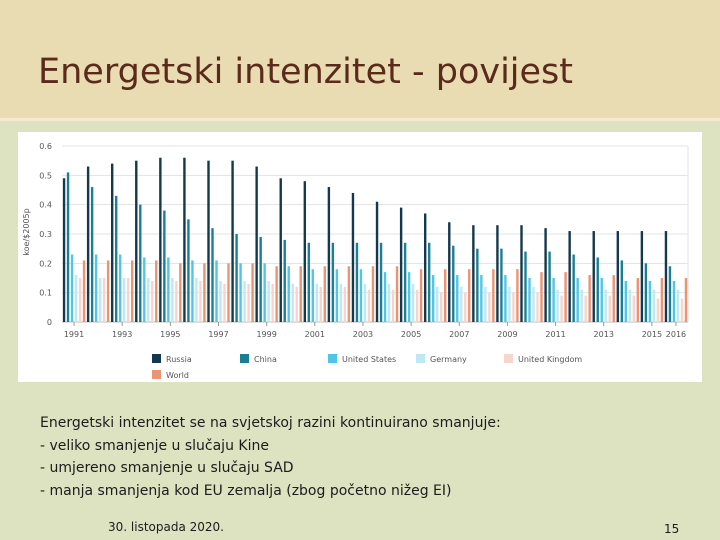  Describe the element at coordinates (166, 527) in the screenshot. I see `footer-date: 30. listopada 2020.` at that location.